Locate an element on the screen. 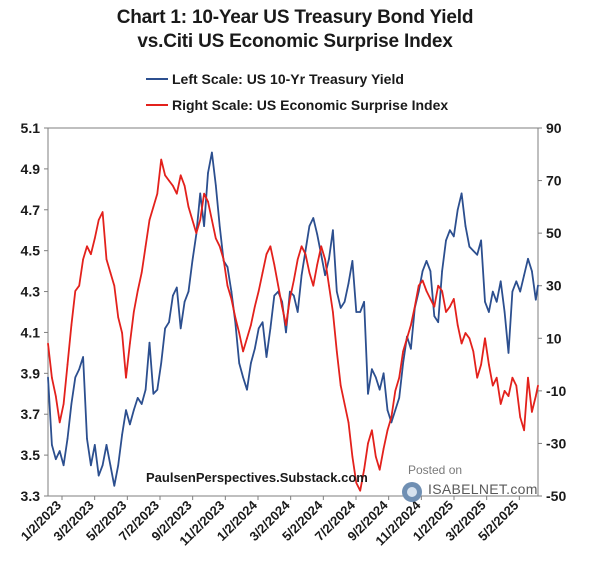 This screenshot has height=570, width=590. left-axis-tick-label: 4.7 is located at coordinates (31, 210).